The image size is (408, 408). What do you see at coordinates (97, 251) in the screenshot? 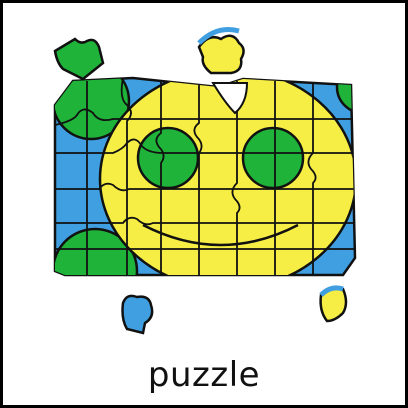
I see `green-corner-bottom-left` at bounding box center [97, 251].